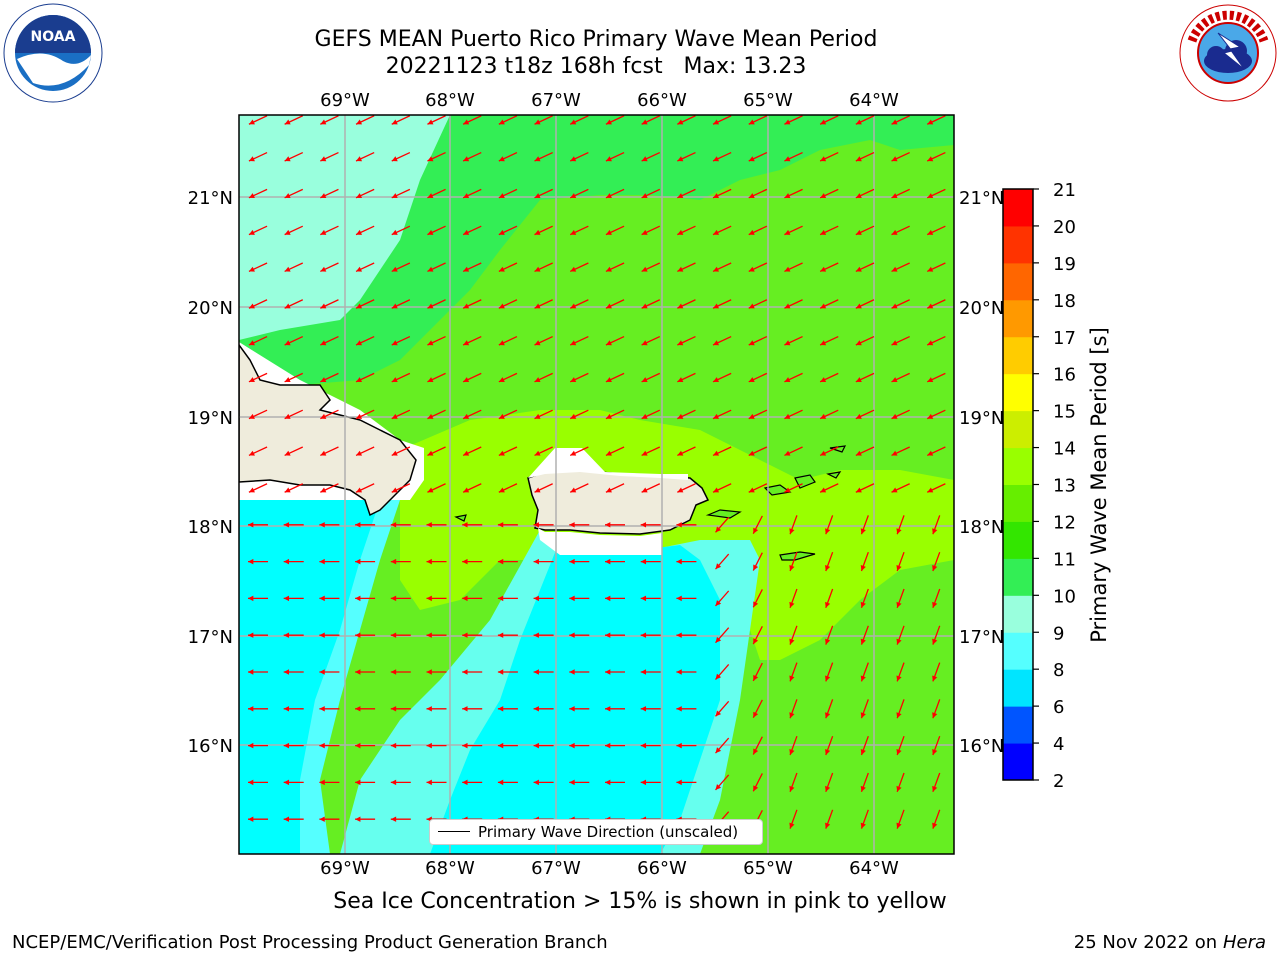 This screenshot has height=960, width=1280. I want to click on colorbar-tick-label: 6, so click(1058, 707).